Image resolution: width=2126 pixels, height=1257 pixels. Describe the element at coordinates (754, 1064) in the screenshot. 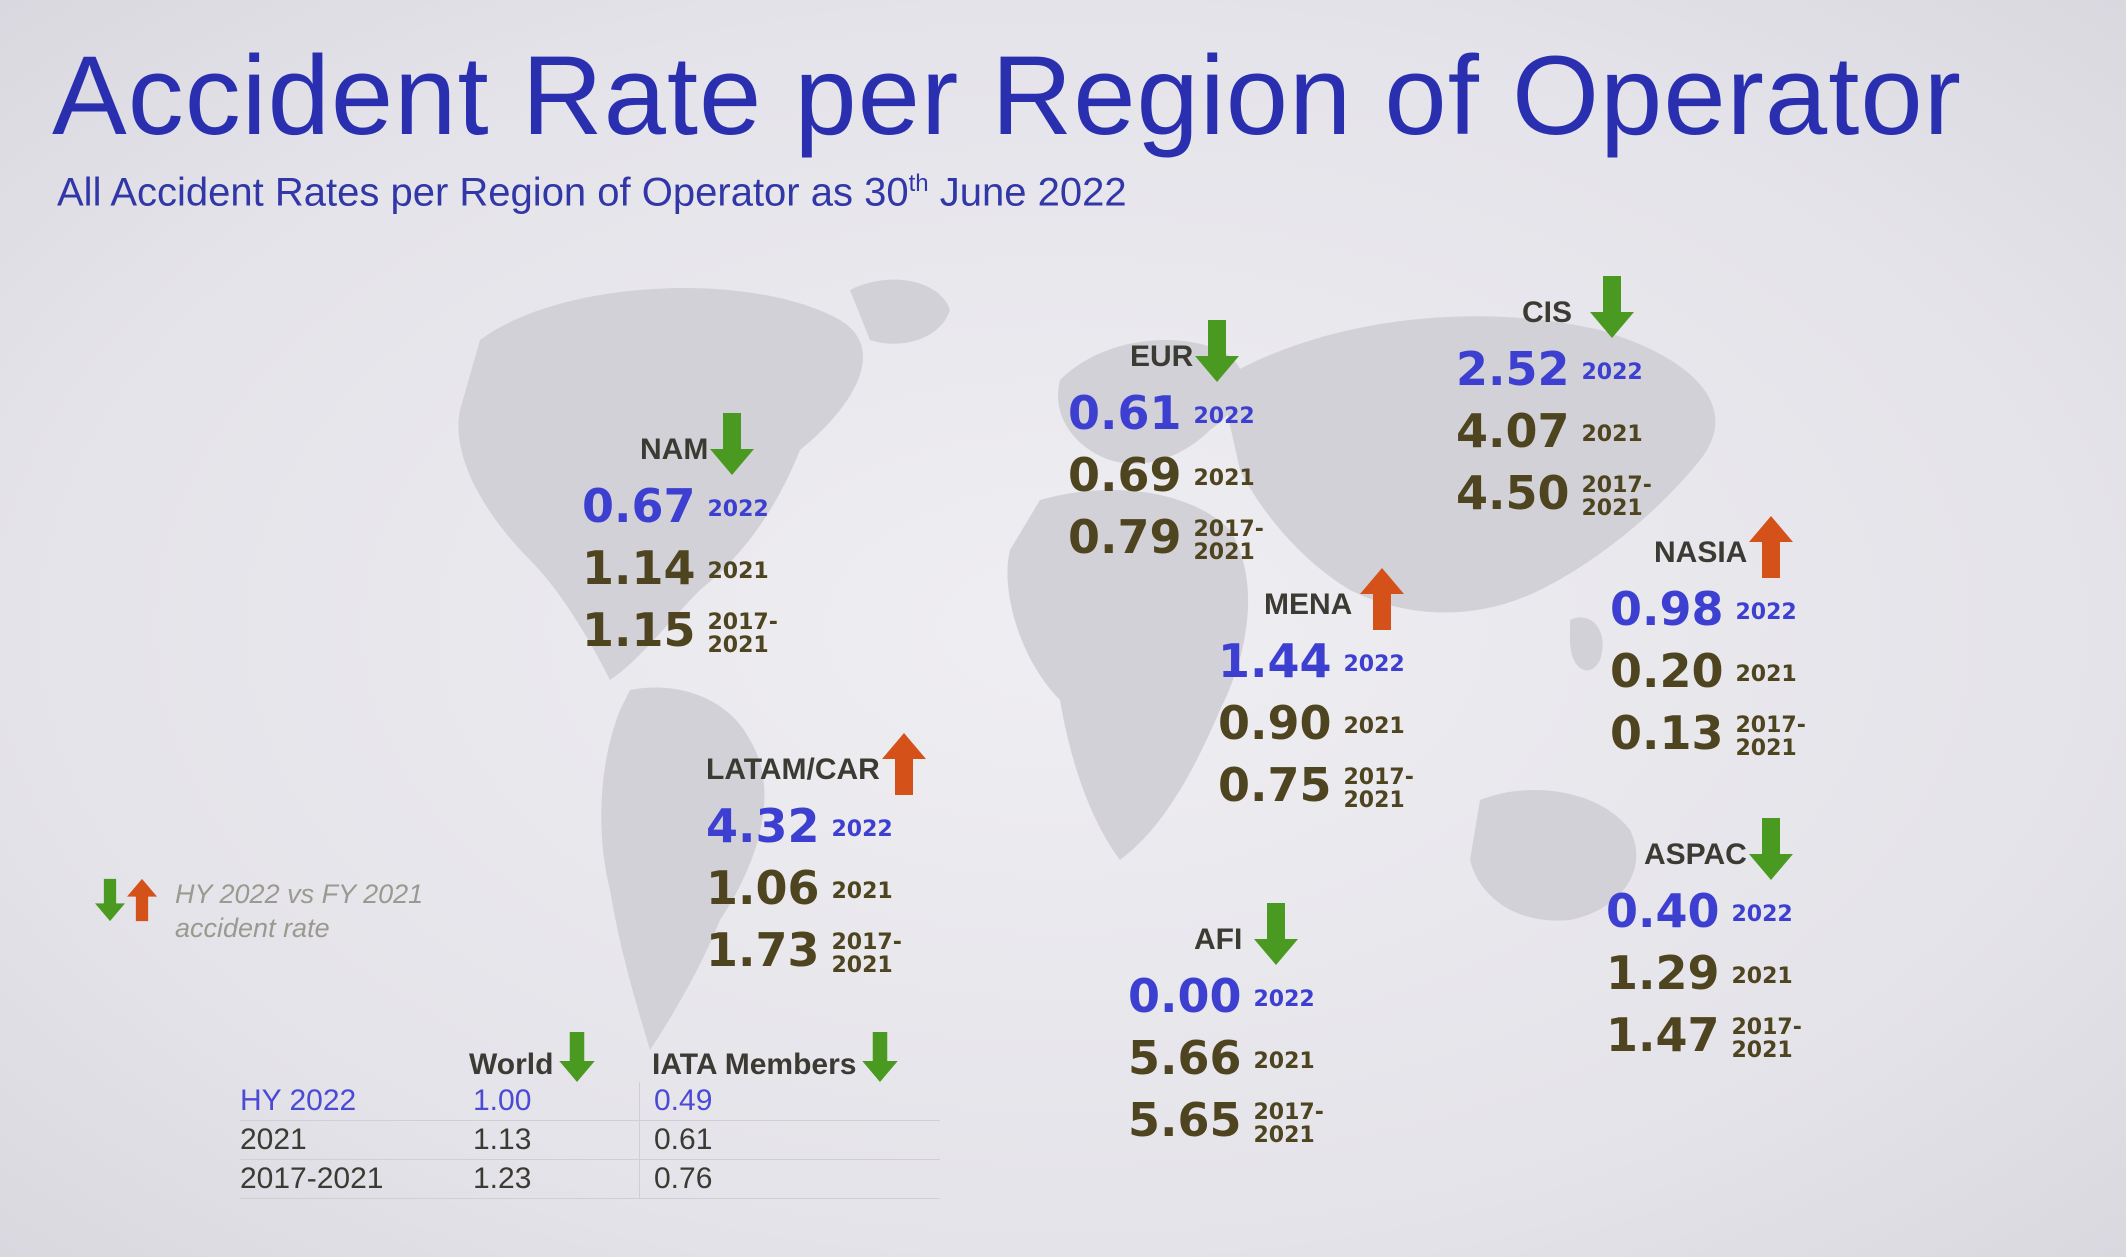

I see `col-iata: IATA Members` at that location.